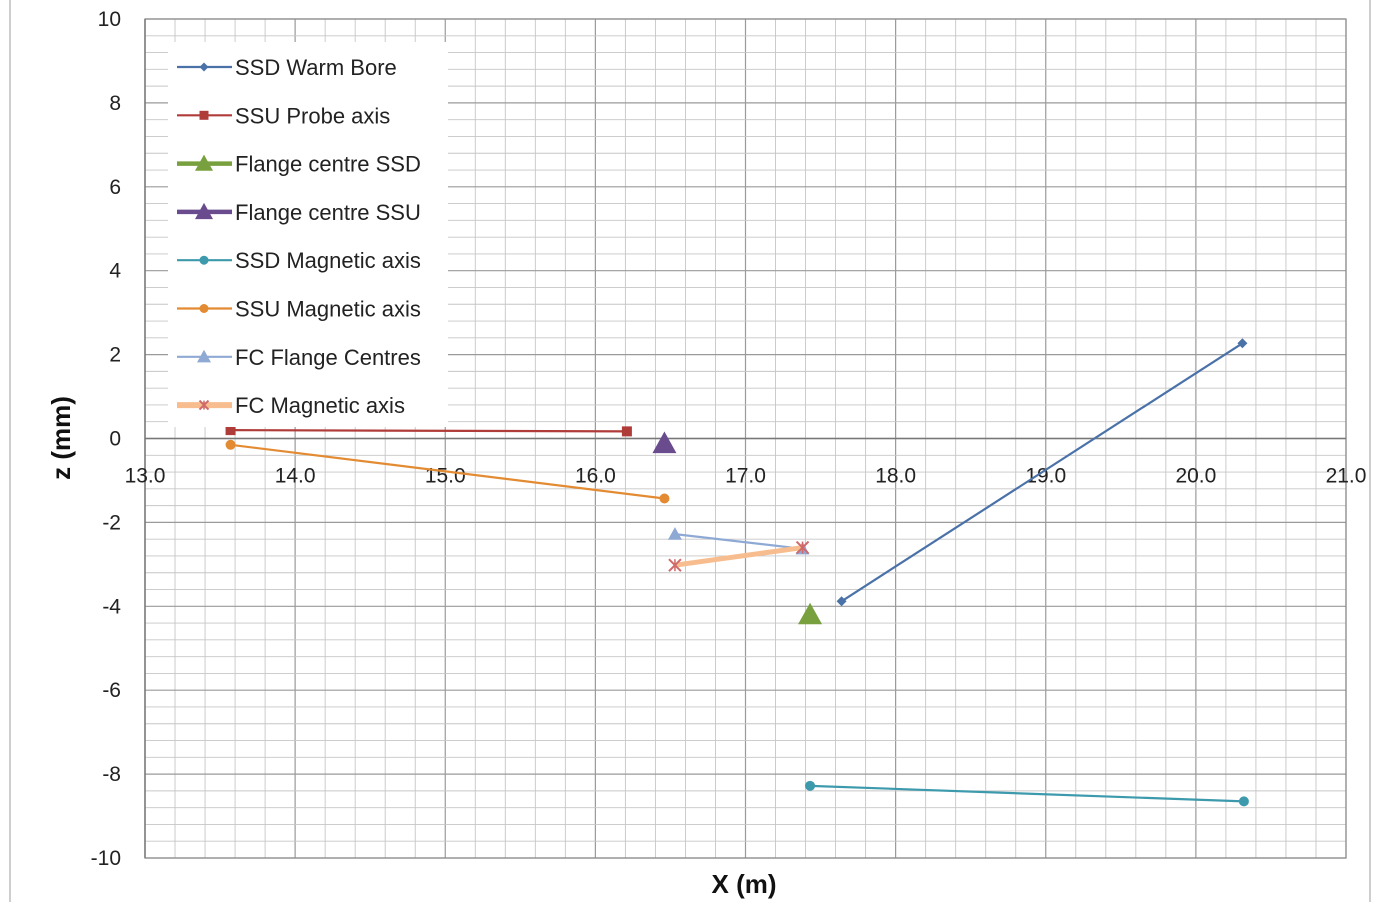  I want to click on y-tick-label: 4, so click(115, 271).